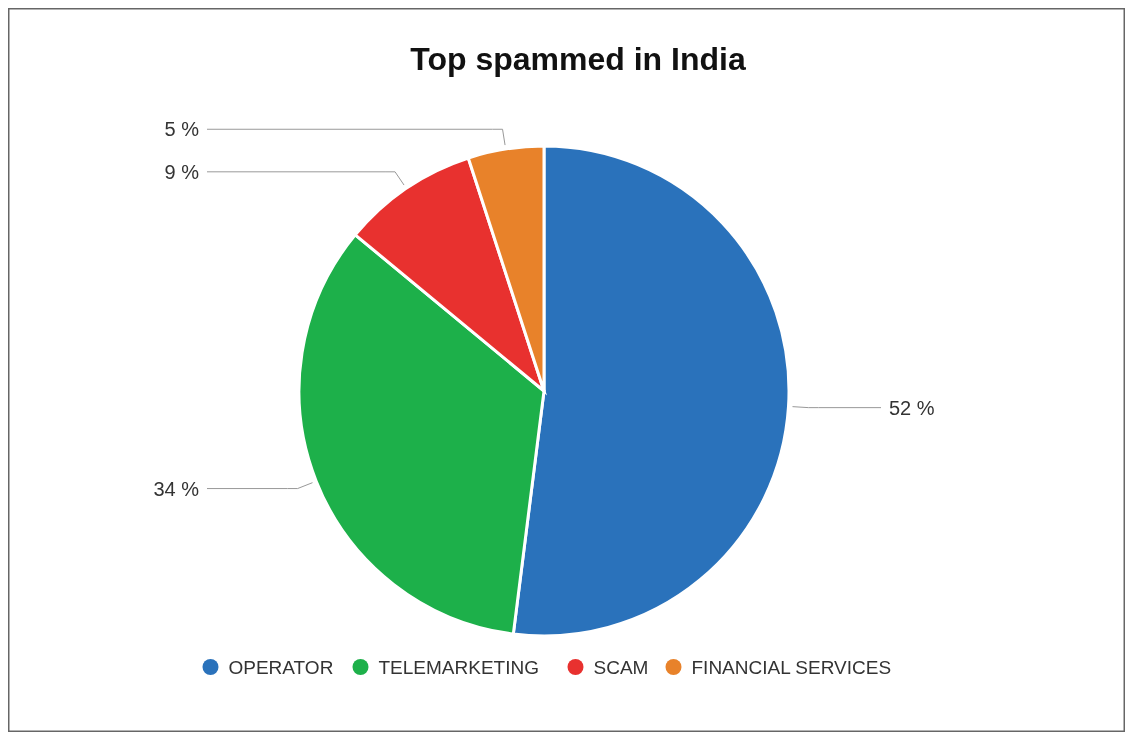  I want to click on data-label: 9 %, so click(182, 171).